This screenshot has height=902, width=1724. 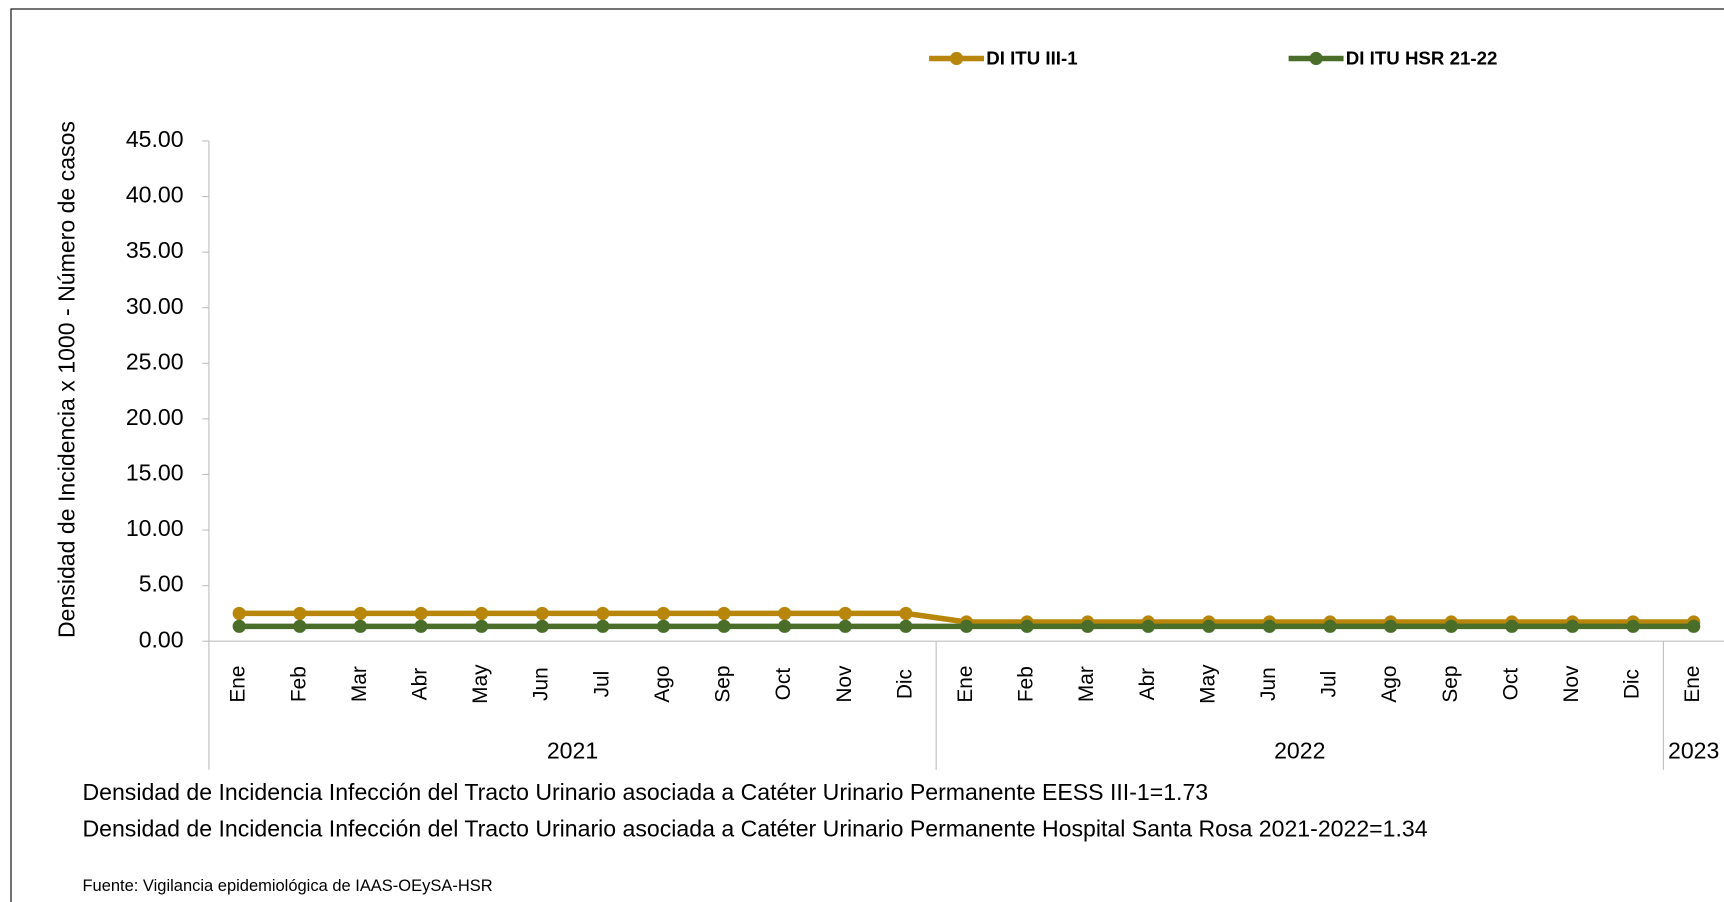 I want to click on y-tick-label: 10.00, so click(x=155, y=528).